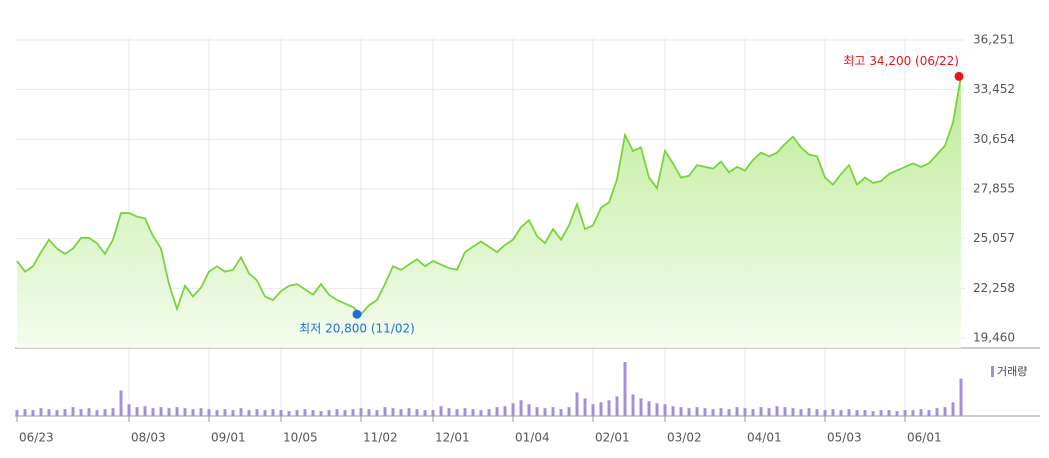  Describe the element at coordinates (357, 314) in the screenshot. I see `low-marker` at that location.